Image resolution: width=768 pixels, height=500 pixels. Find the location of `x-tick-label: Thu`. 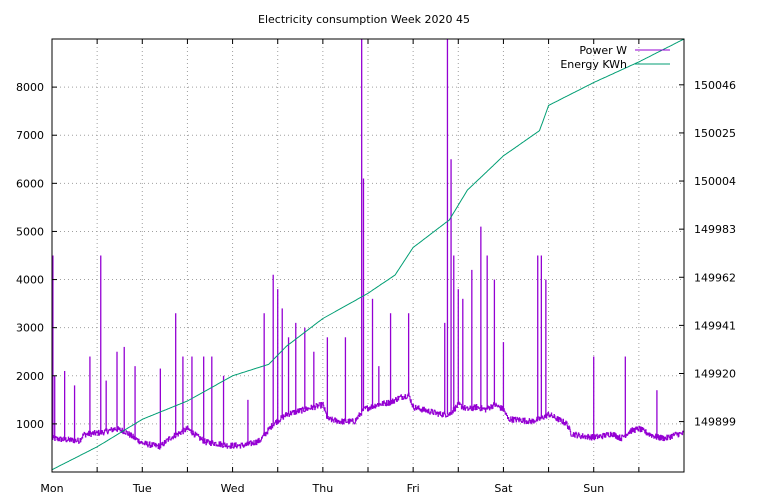

x-tick-label: Thu is located at coordinates (323, 488).